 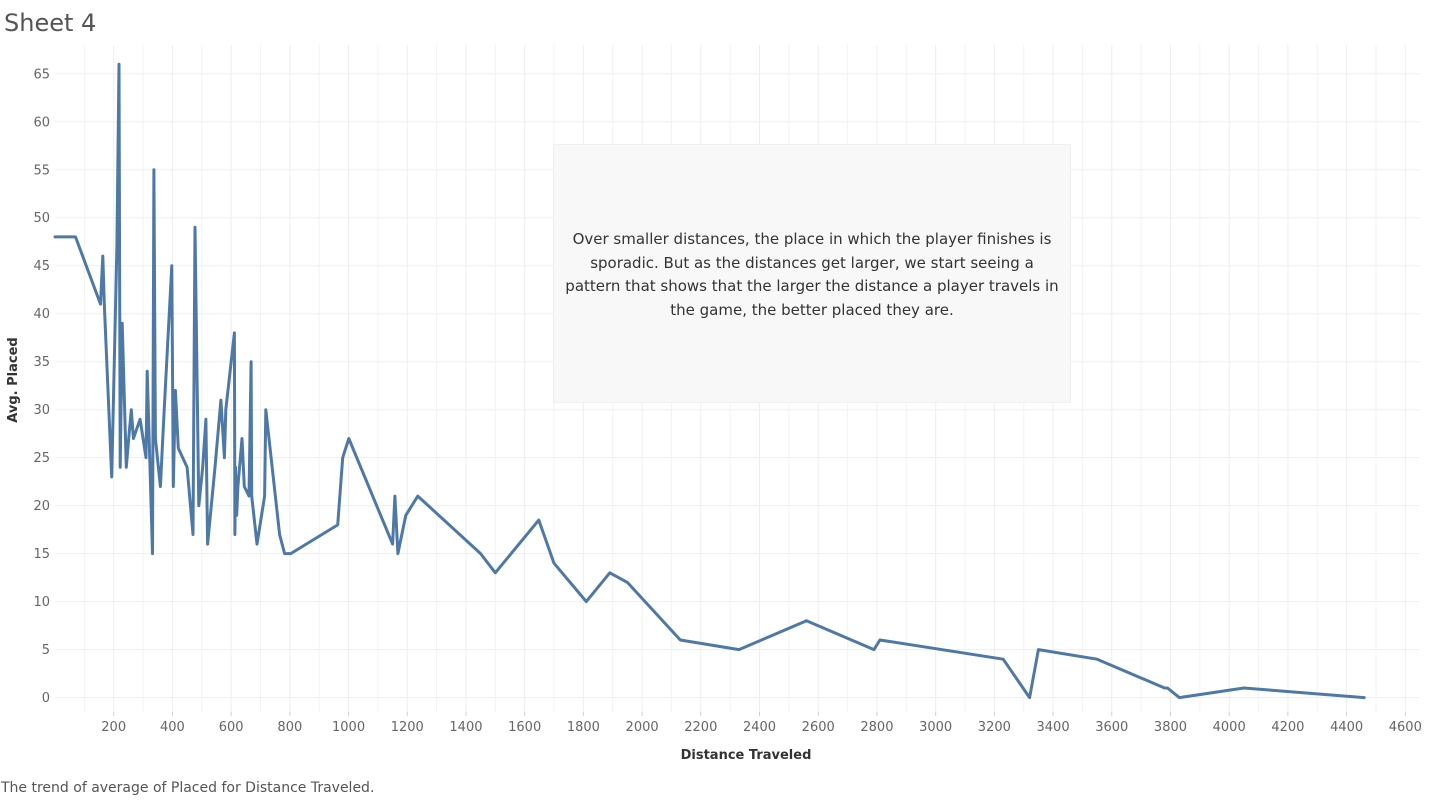 I want to click on y-tick-label: 65, so click(x=41, y=74).